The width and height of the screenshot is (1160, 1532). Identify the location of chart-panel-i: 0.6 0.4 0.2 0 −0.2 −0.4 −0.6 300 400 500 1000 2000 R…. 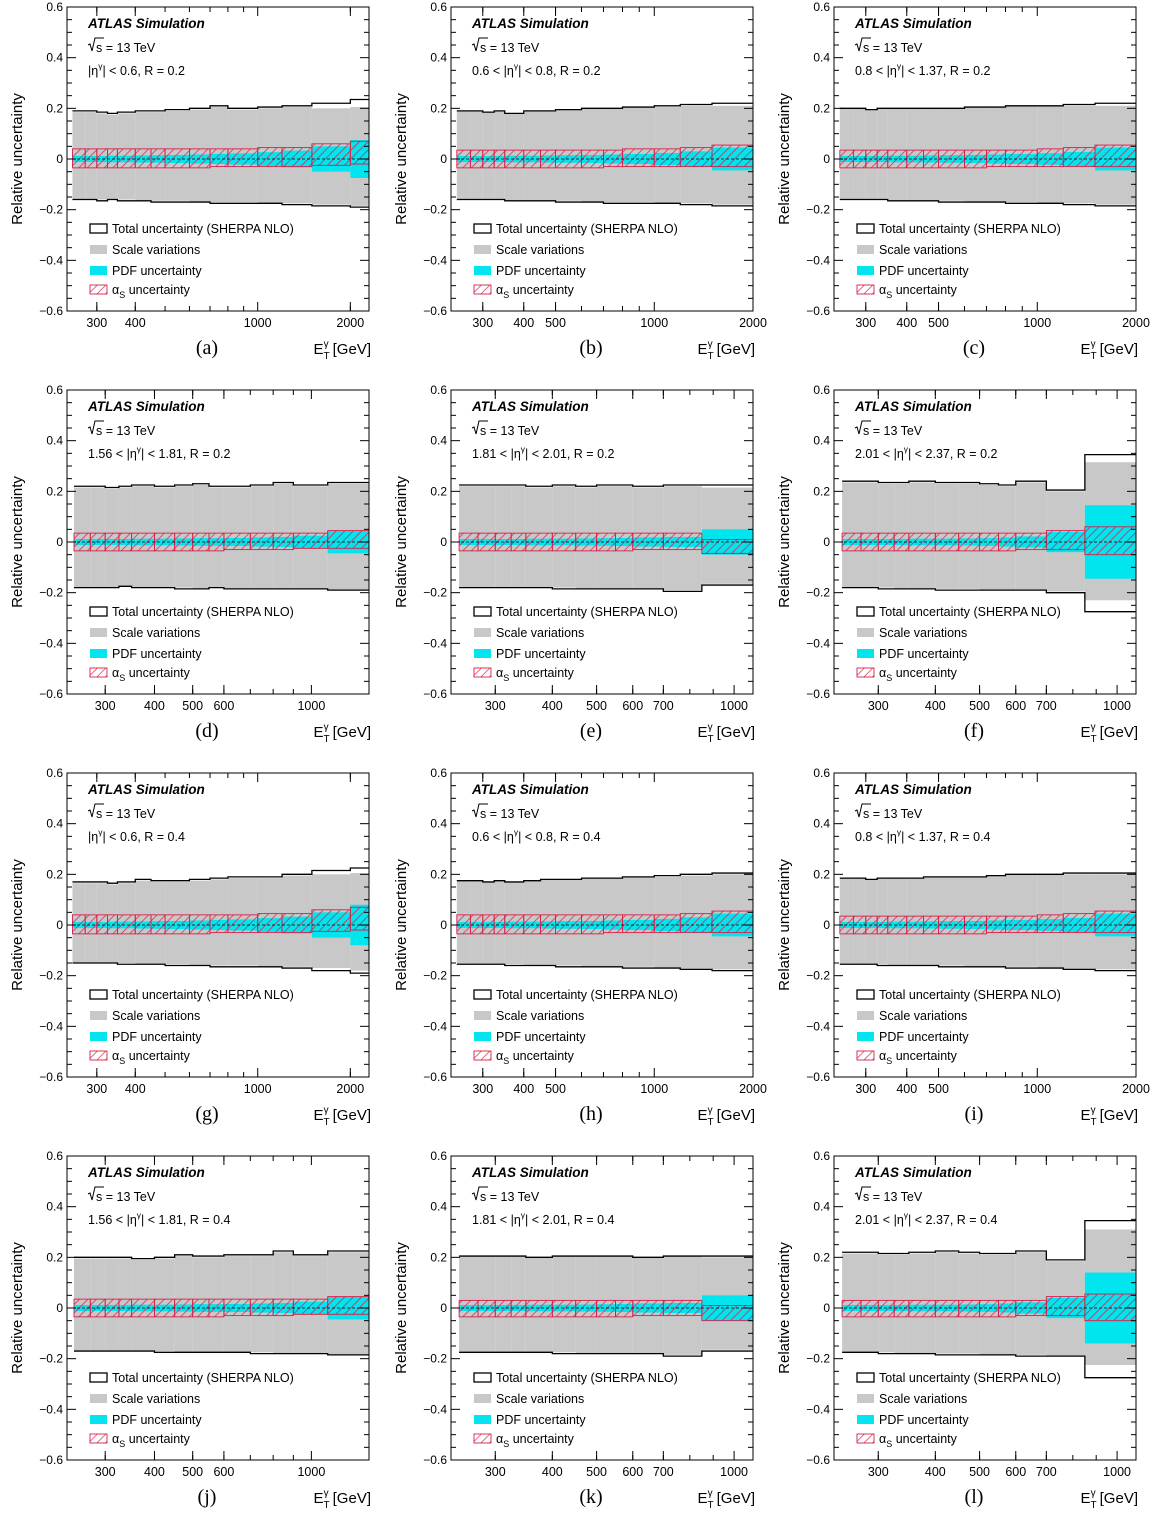
(959, 957).